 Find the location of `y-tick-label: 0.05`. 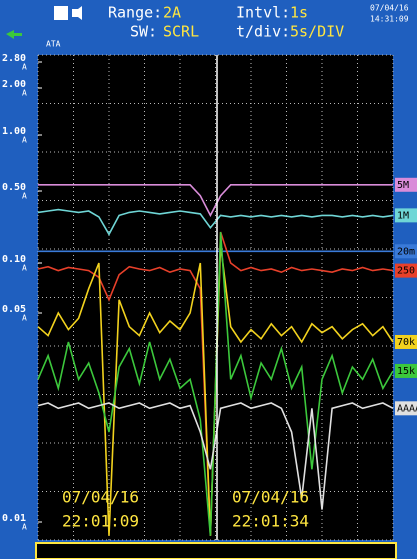

y-tick-label: 0.05 is located at coordinates (14, 309).